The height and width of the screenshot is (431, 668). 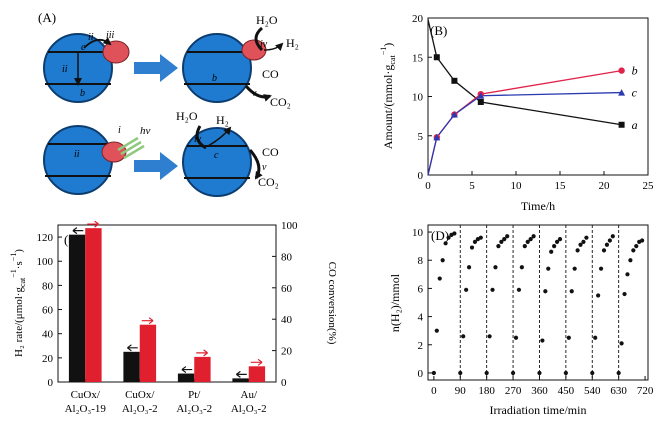 I want to click on series-label-b: b, so click(x=635, y=71).